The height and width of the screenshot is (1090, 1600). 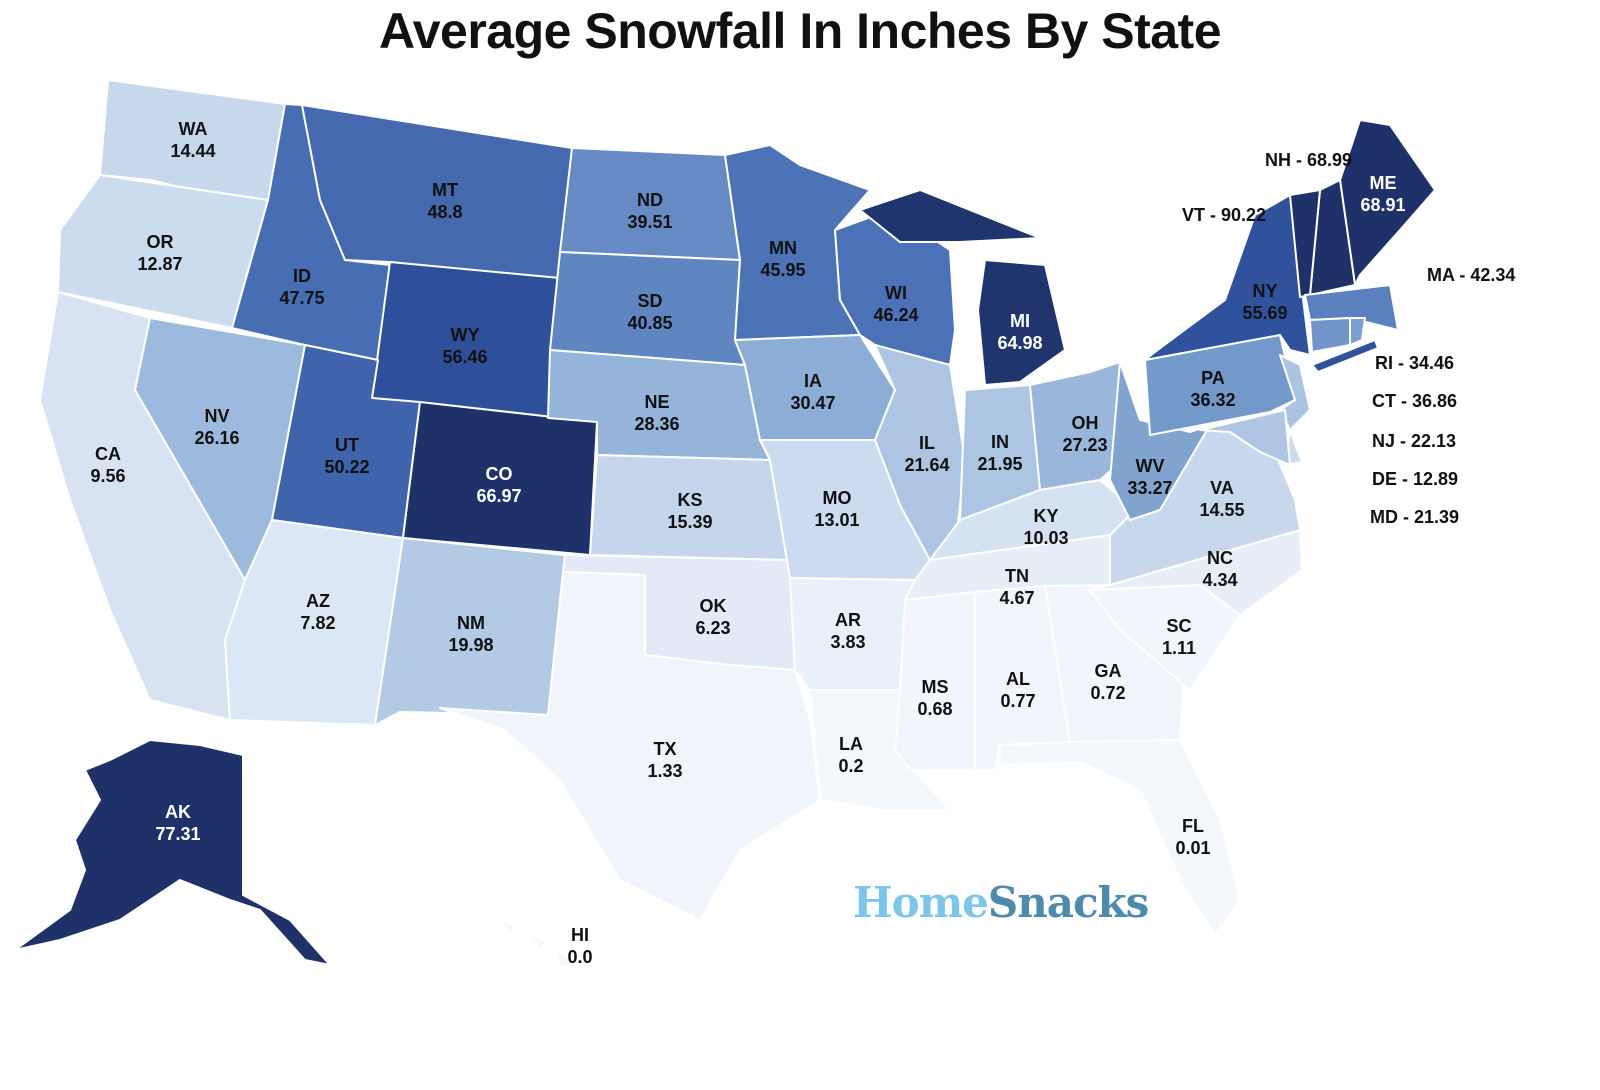 What do you see at coordinates (1178, 626) in the screenshot?
I see `state-code-label-sc: SC` at bounding box center [1178, 626].